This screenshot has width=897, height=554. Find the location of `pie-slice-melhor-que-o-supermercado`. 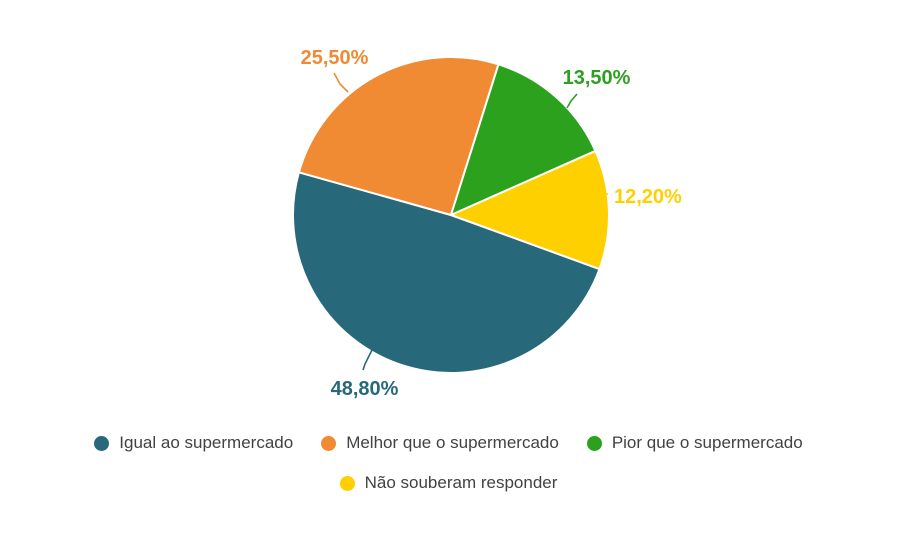

pie-slice-melhor-que-o-supermercado is located at coordinates (398, 136).